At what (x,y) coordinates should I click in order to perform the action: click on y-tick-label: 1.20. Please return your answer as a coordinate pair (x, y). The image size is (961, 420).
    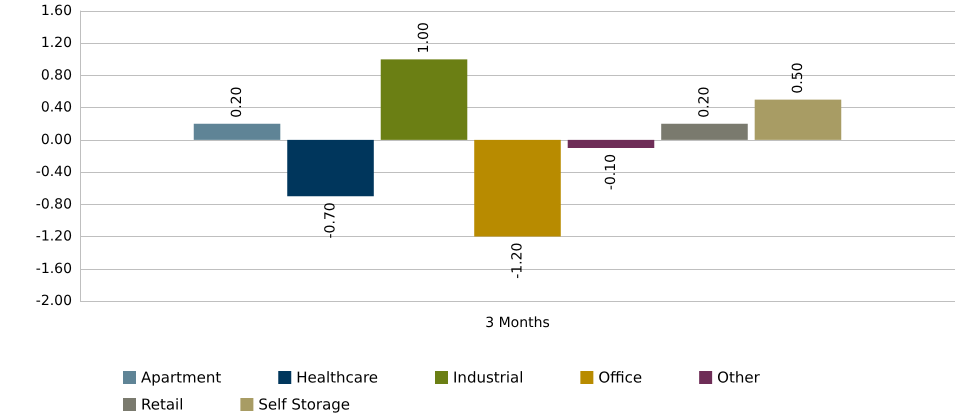
    Looking at the image, I should click on (56, 43).